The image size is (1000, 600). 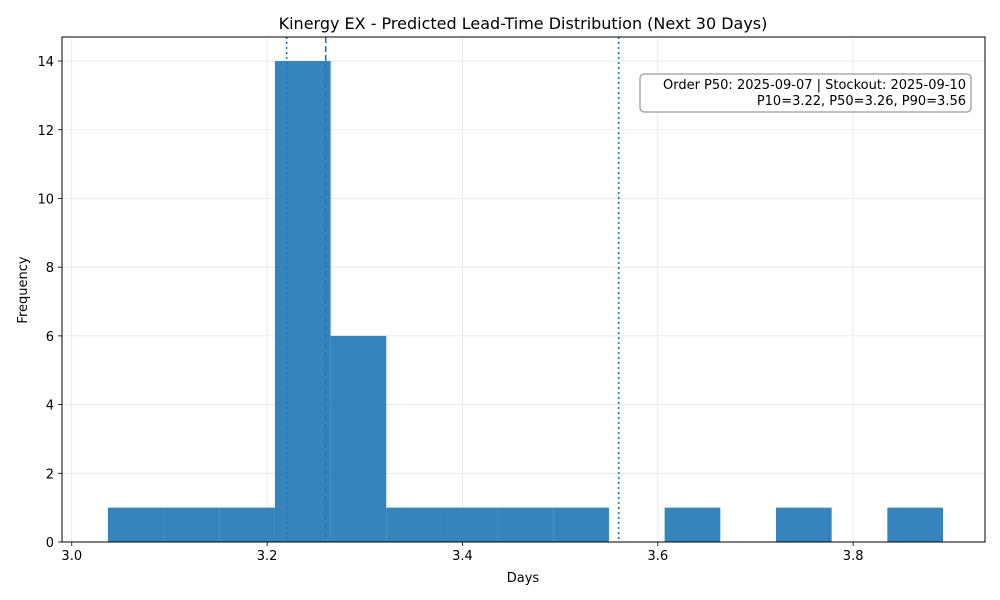 I want to click on x-tick-label: 3.8, so click(x=853, y=556).